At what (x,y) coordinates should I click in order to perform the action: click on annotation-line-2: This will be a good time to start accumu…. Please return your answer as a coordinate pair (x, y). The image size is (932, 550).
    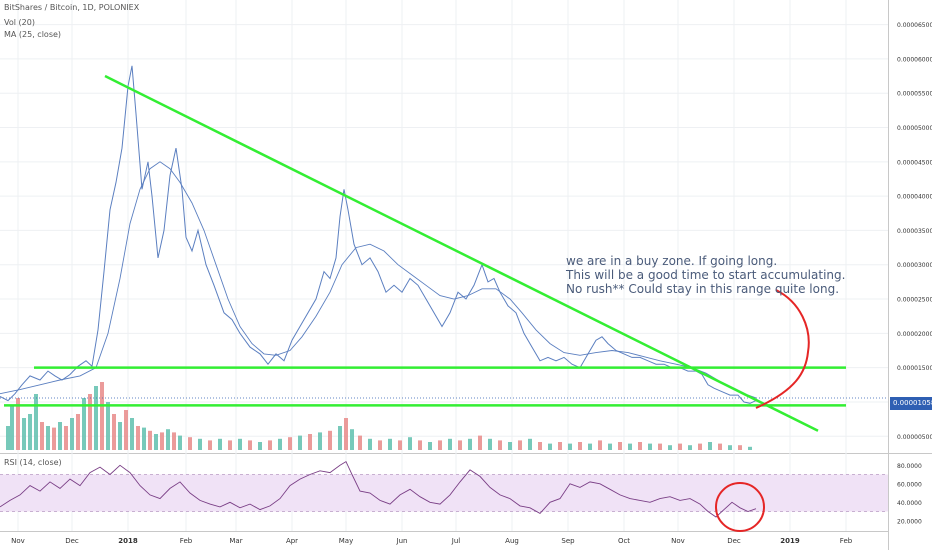
    Looking at the image, I should click on (706, 275).